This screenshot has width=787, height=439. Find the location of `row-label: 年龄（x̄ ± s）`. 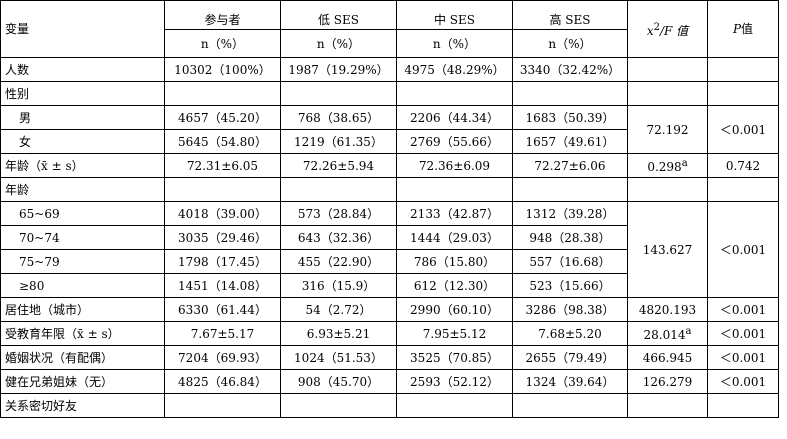

row-label: 年龄（x̄ ± s） is located at coordinates (82, 165).